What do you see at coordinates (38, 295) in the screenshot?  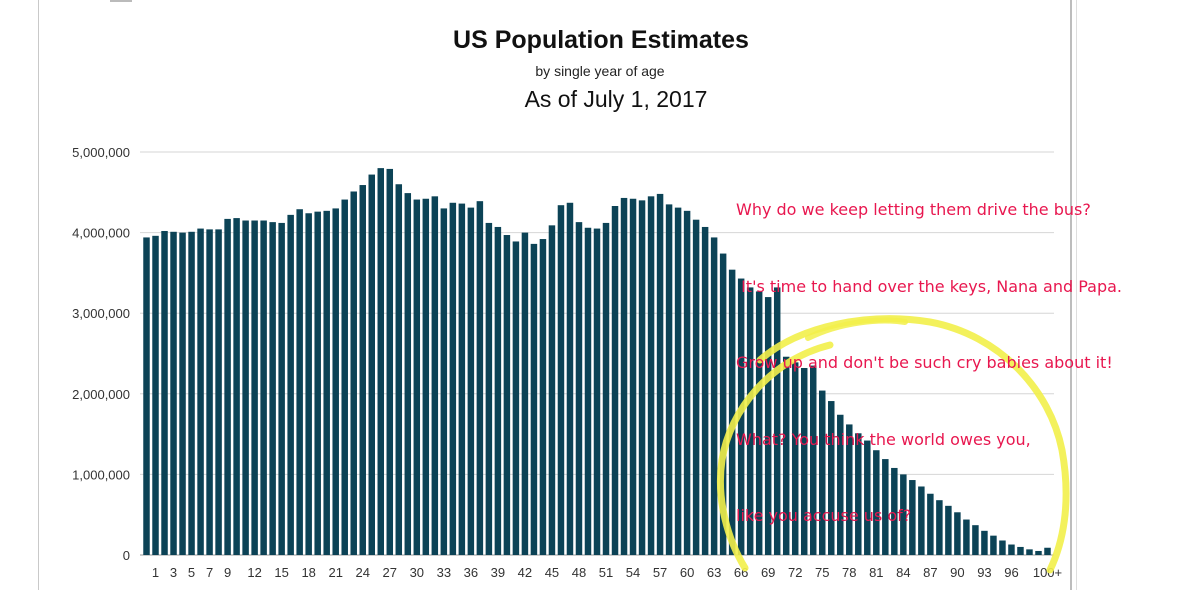 I see `frame-left-border` at bounding box center [38, 295].